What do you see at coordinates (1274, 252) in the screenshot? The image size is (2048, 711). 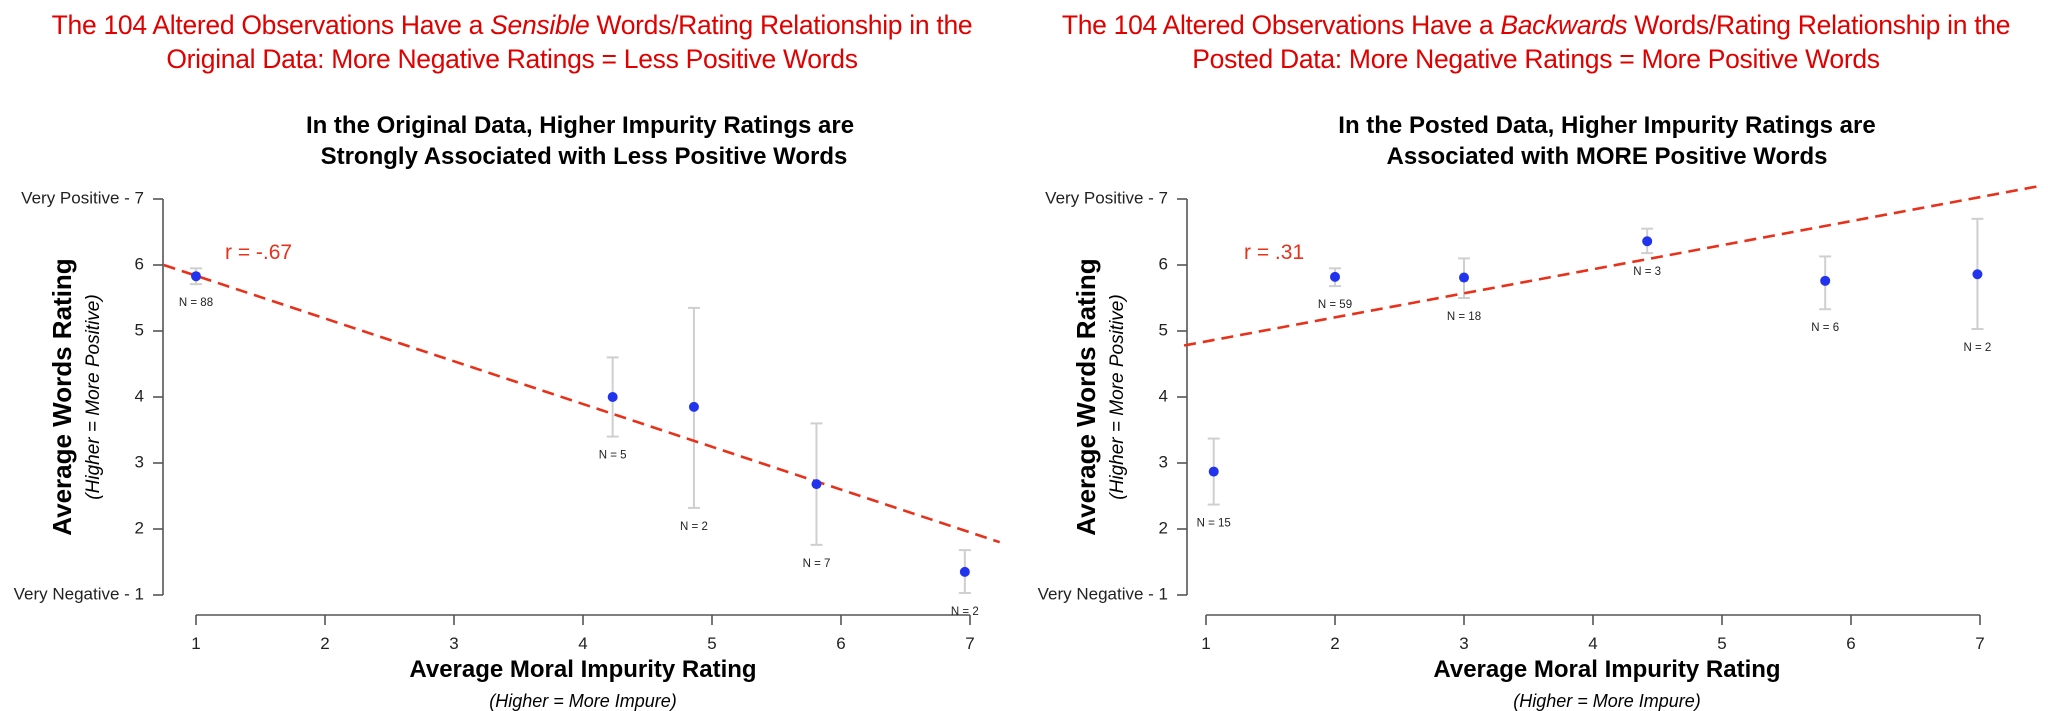 I see `right-correlation-label: r = .31` at bounding box center [1274, 252].